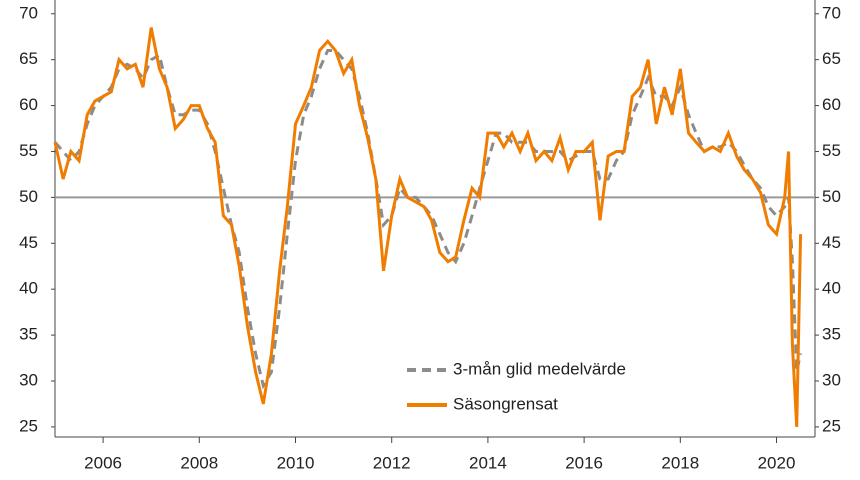 This screenshot has height=480, width=860. I want to click on y-tick-label: 70, so click(28, 12).